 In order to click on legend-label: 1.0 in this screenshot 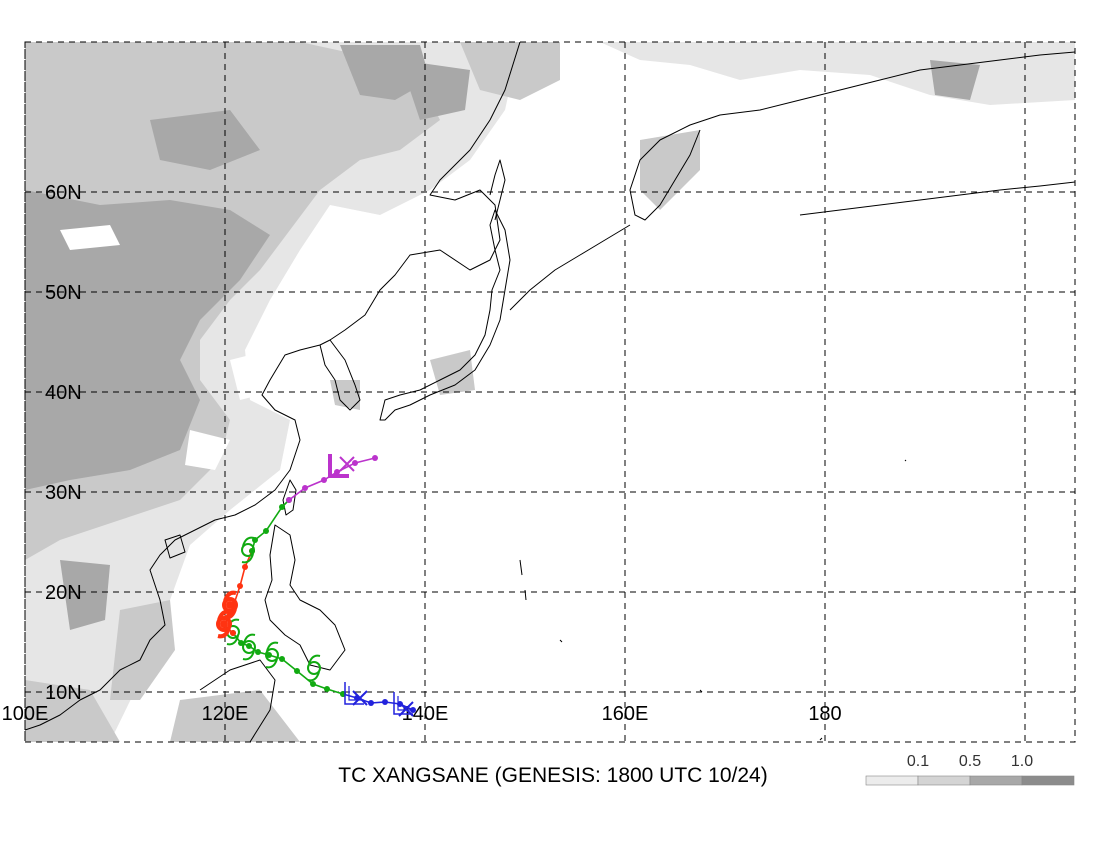, I will do `click(1022, 761)`.